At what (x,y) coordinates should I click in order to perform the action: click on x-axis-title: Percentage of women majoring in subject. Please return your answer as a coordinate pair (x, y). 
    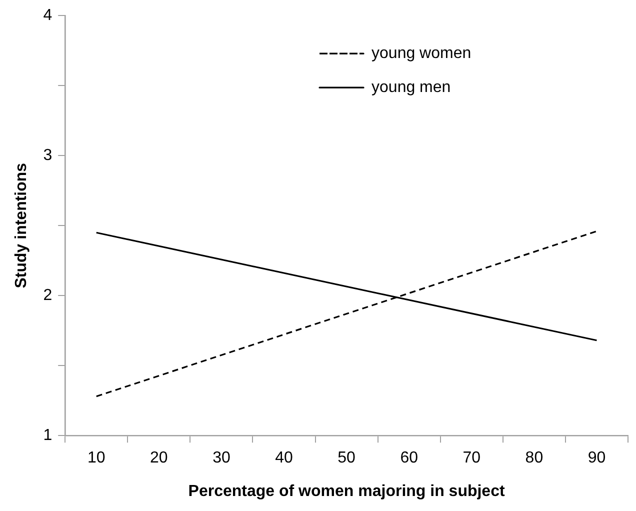
    Looking at the image, I should click on (347, 491).